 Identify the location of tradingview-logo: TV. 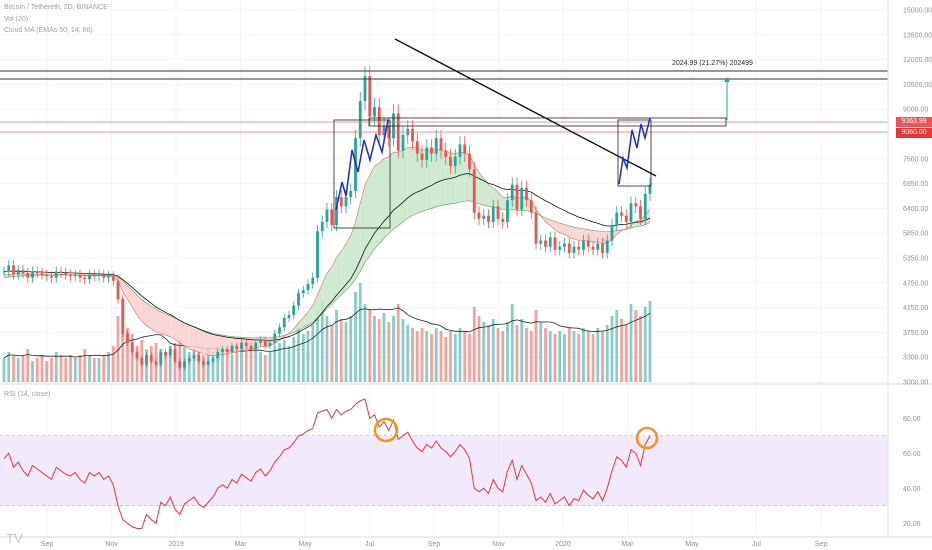
(14, 538).